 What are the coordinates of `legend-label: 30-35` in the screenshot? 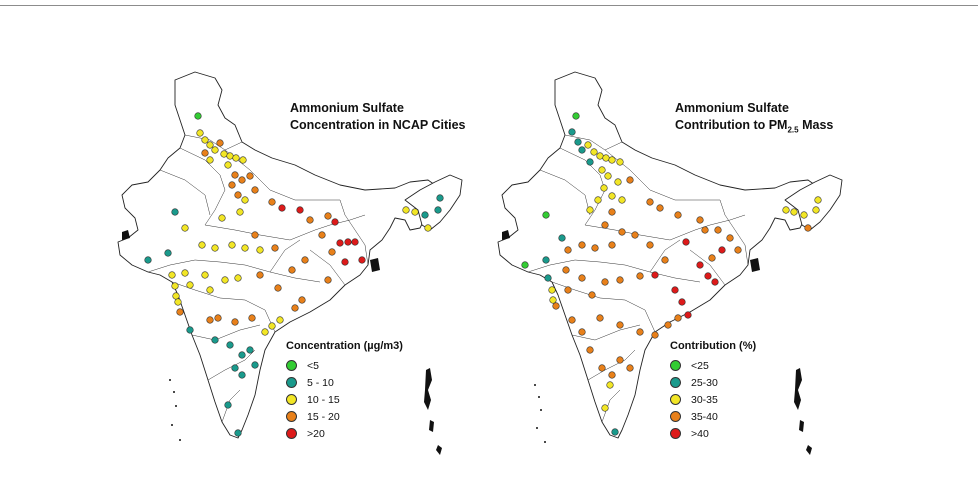 It's located at (704, 399).